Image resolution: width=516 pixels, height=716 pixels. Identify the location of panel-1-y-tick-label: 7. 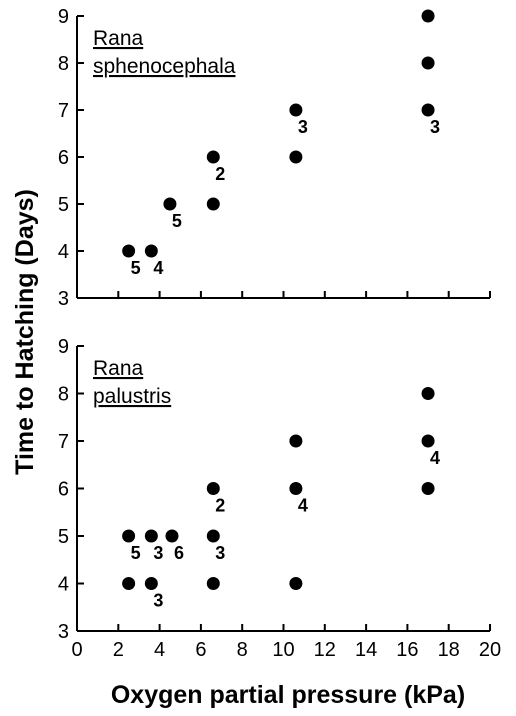
(63, 111).